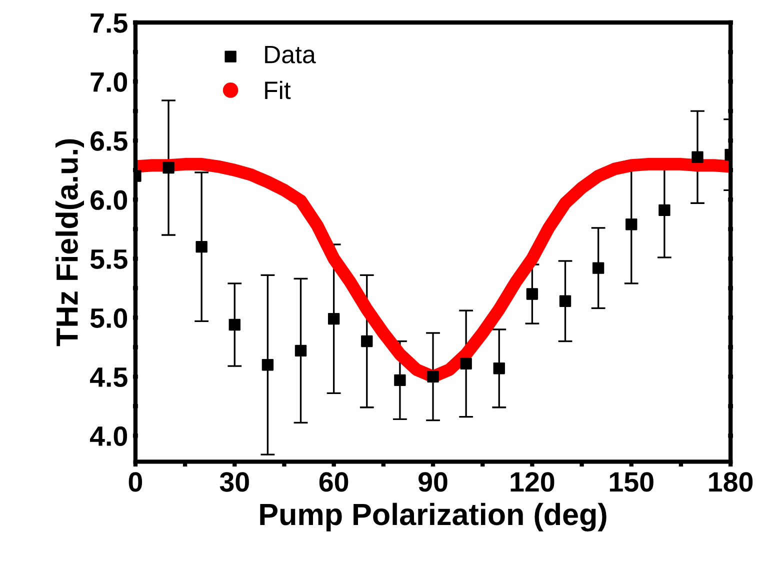  I want to click on x-tick-label: 0, so click(135, 482).